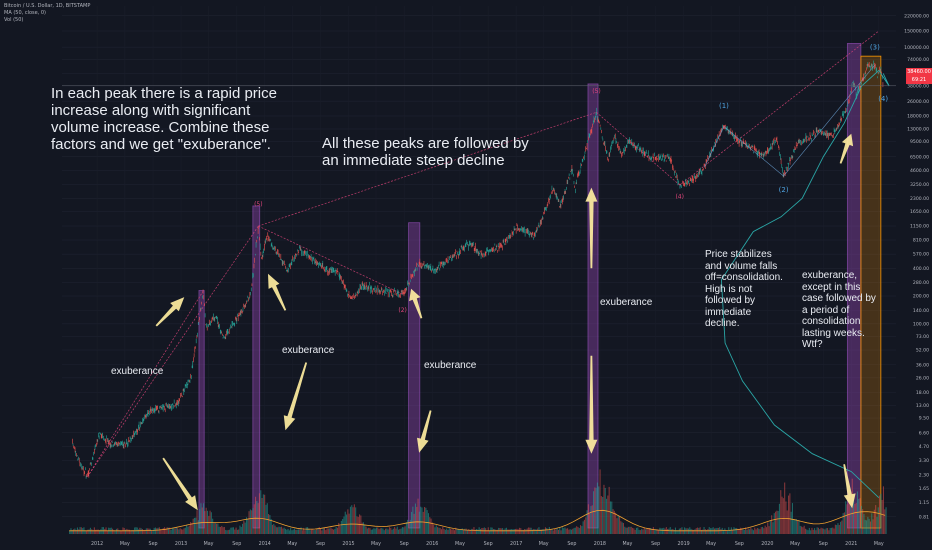  Describe the element at coordinates (921, 283) in the screenshot. I see `y-tick-label: 280.00` at that location.